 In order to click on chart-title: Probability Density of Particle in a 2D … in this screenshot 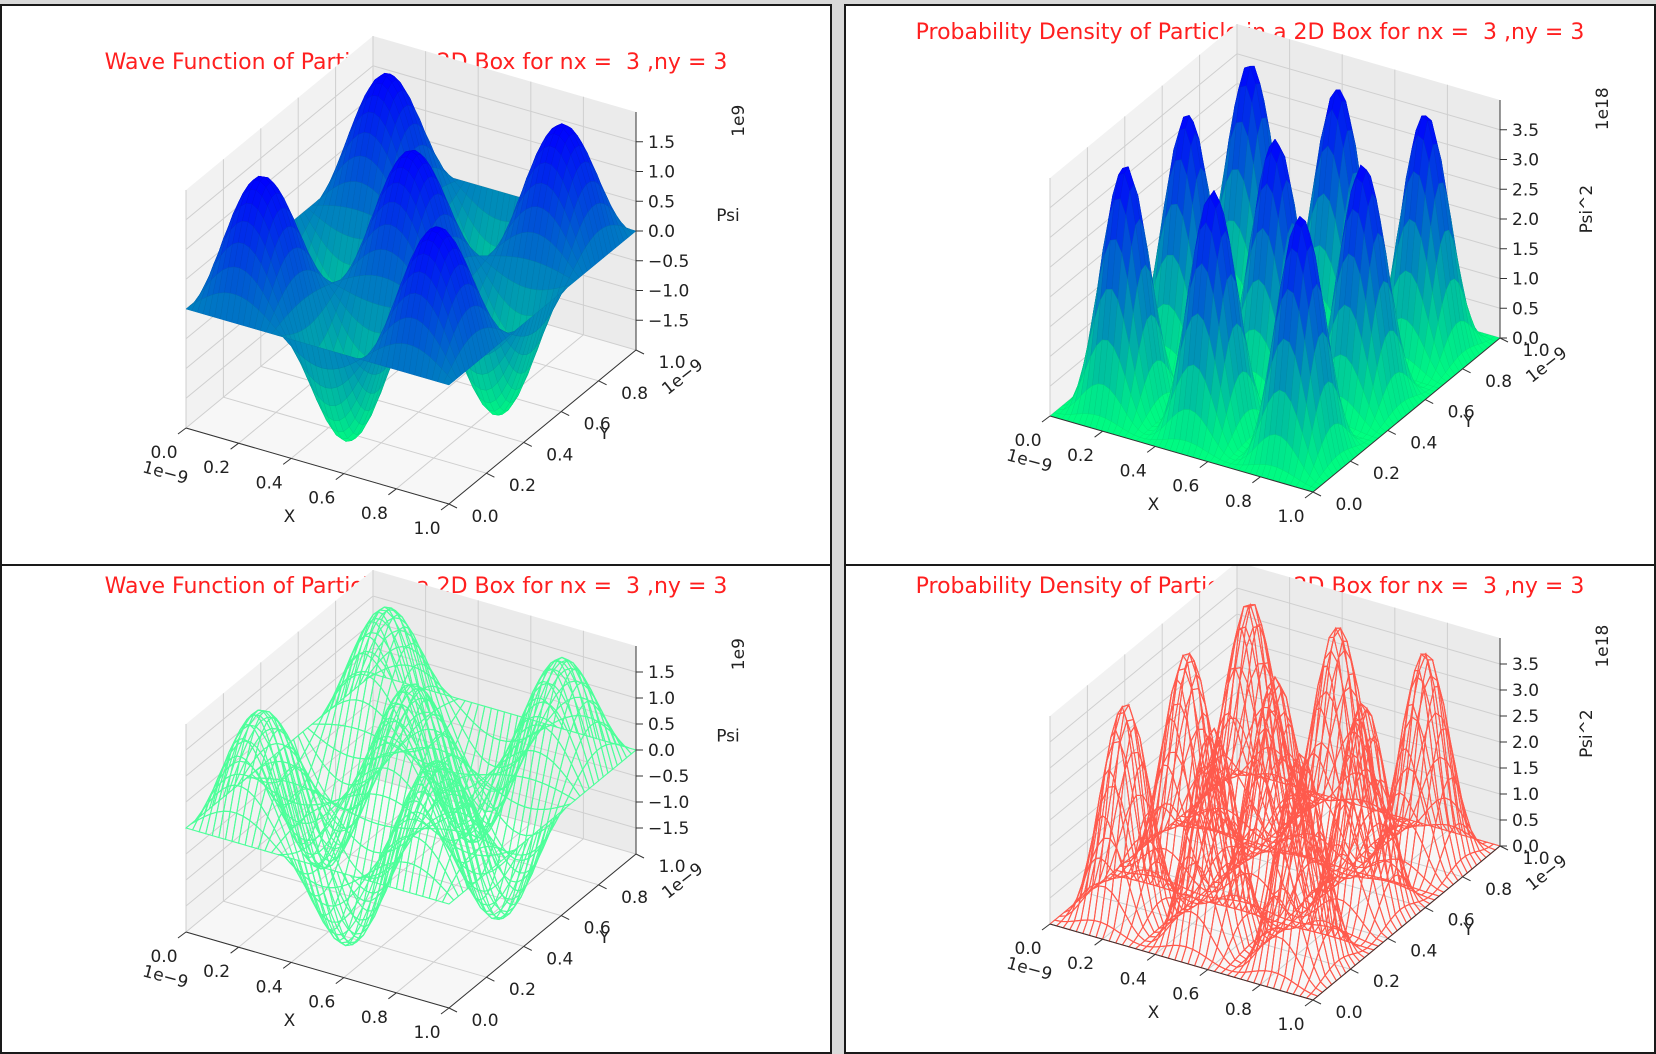, I will do `click(1250, 32)`.